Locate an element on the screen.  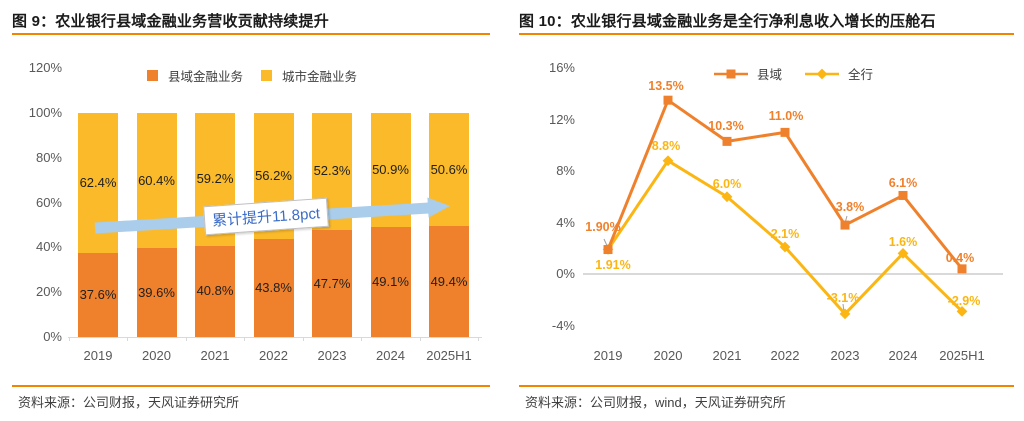
y-axis-tick-label: 12% is located at coordinates (561, 119).